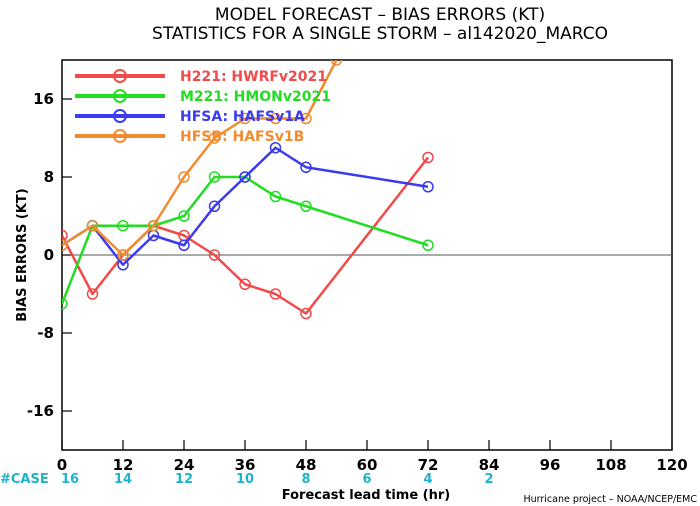  What do you see at coordinates (45, 333) in the screenshot?
I see `y-tick-label: -8` at bounding box center [45, 333].